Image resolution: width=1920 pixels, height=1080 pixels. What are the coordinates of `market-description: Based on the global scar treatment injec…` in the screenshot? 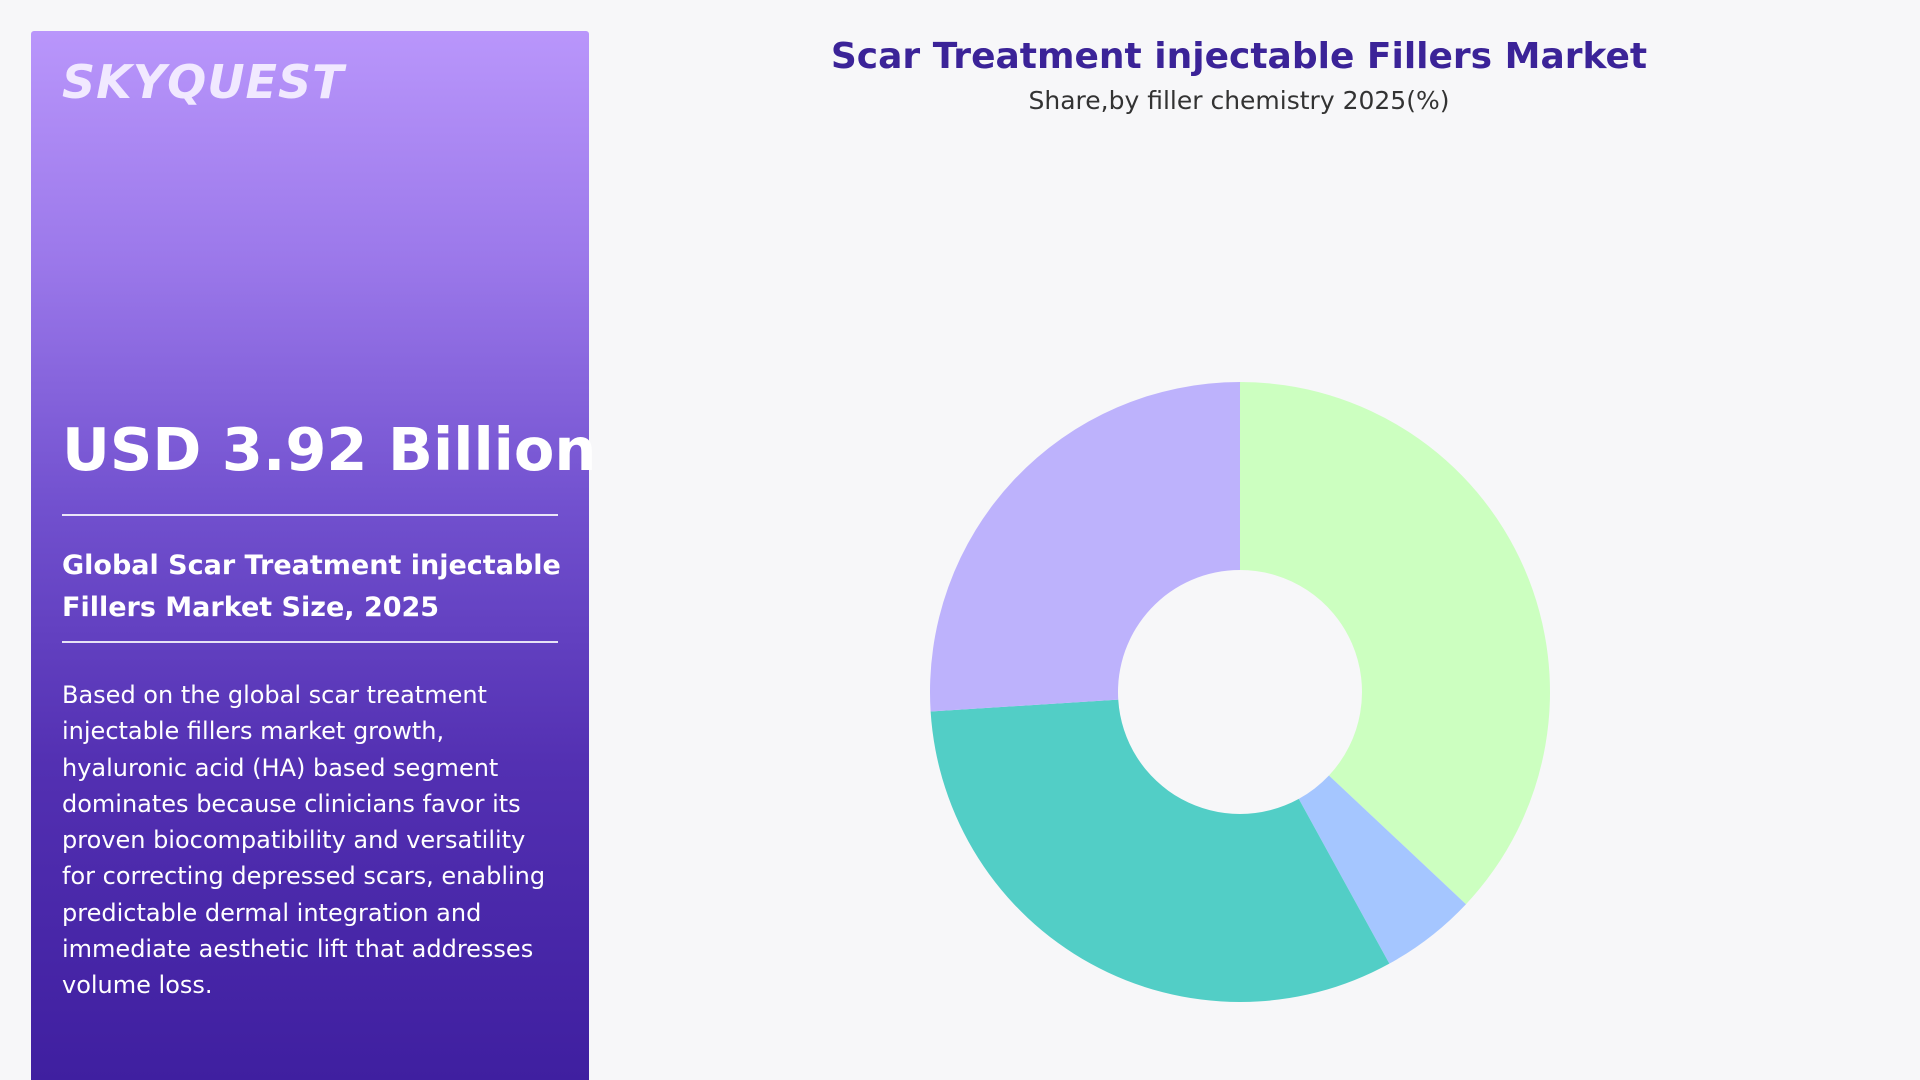 It's located at (304, 840).